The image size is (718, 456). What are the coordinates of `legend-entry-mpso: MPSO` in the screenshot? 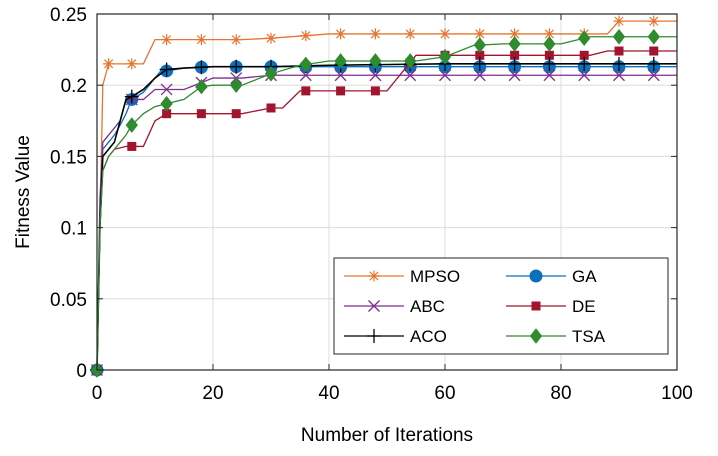 It's located at (402, 276).